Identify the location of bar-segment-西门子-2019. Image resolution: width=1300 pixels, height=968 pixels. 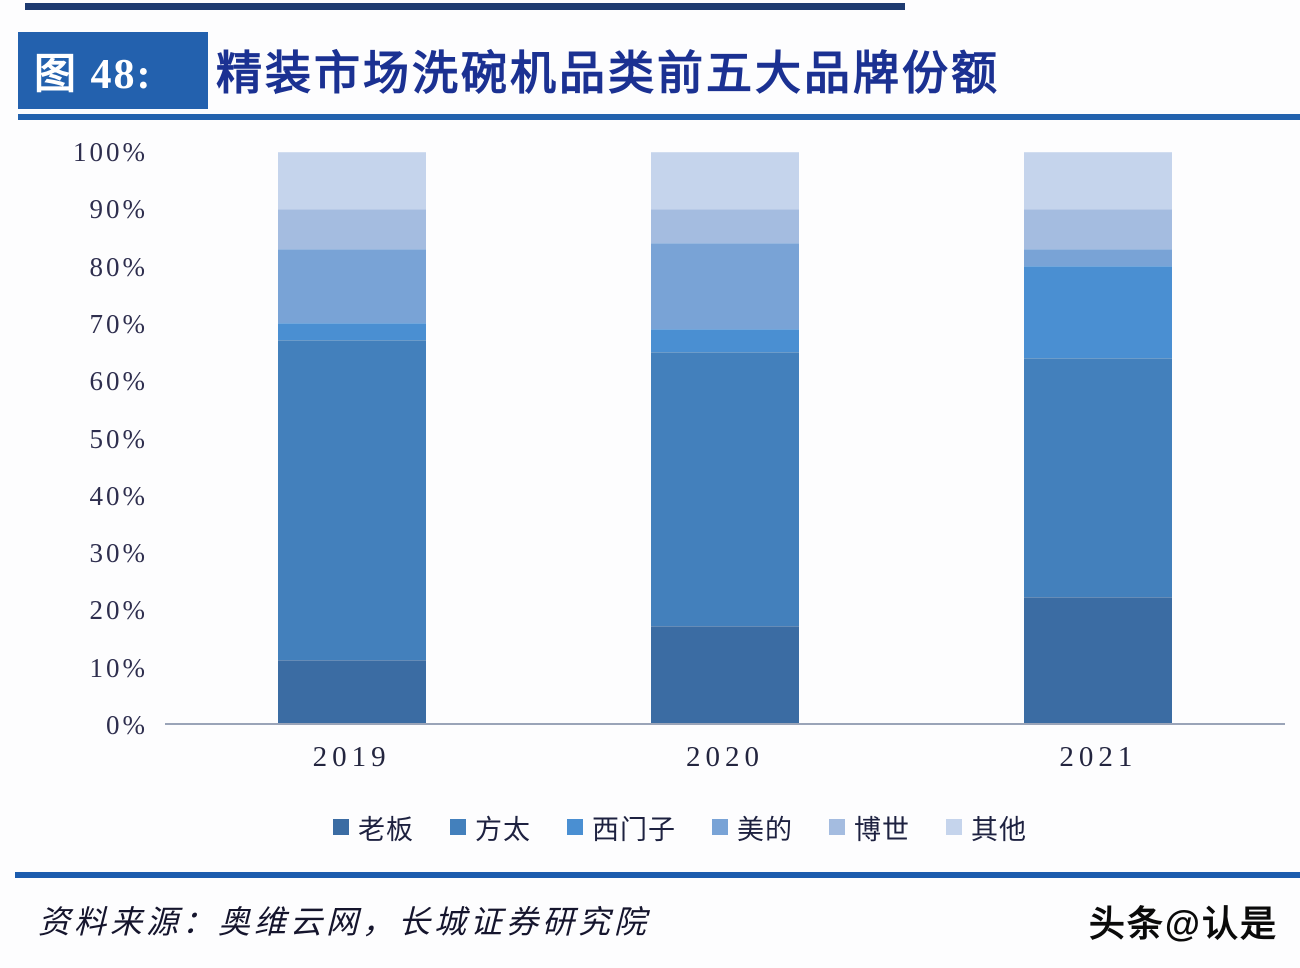
(351, 332).